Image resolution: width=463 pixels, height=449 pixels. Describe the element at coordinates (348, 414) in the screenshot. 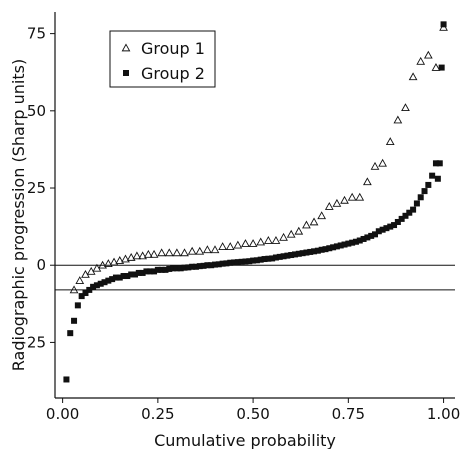

I see `x-tick-label: 0.75` at that location.